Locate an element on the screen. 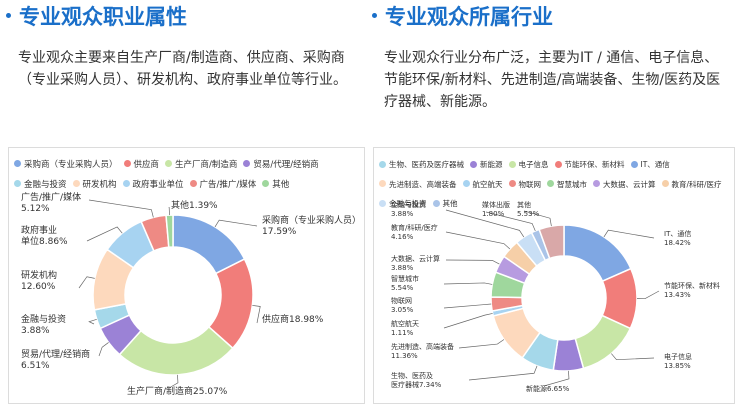 This screenshot has width=743, height=408. legend-item: 政府事业单位 is located at coordinates (153, 185).